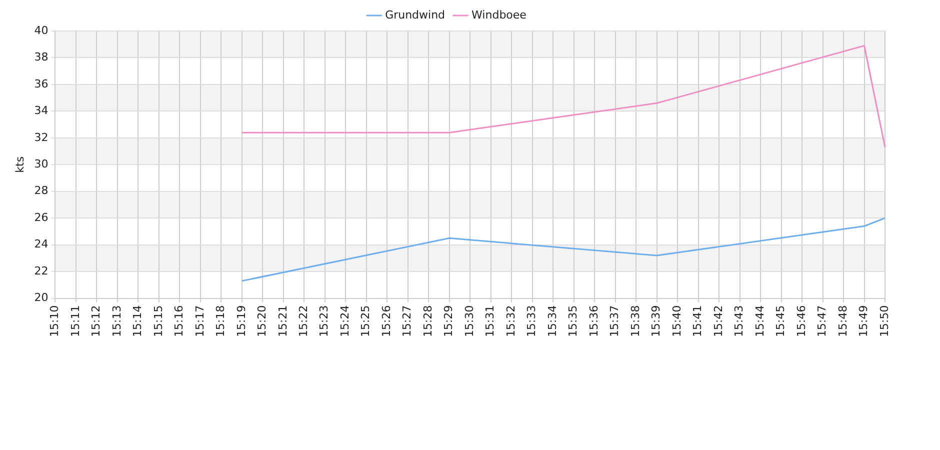 This screenshot has width=940, height=450. What do you see at coordinates (41, 111) in the screenshot?
I see `y-tick-label: 34` at bounding box center [41, 111].